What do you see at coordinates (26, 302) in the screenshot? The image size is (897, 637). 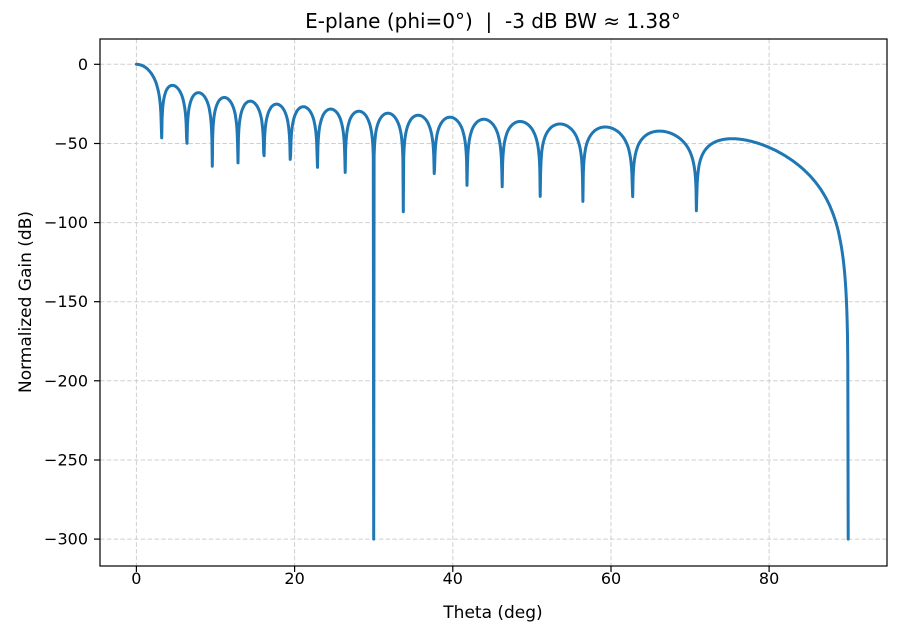 I see `y-axis-label: Normalized Gain (dB)` at bounding box center [26, 302].